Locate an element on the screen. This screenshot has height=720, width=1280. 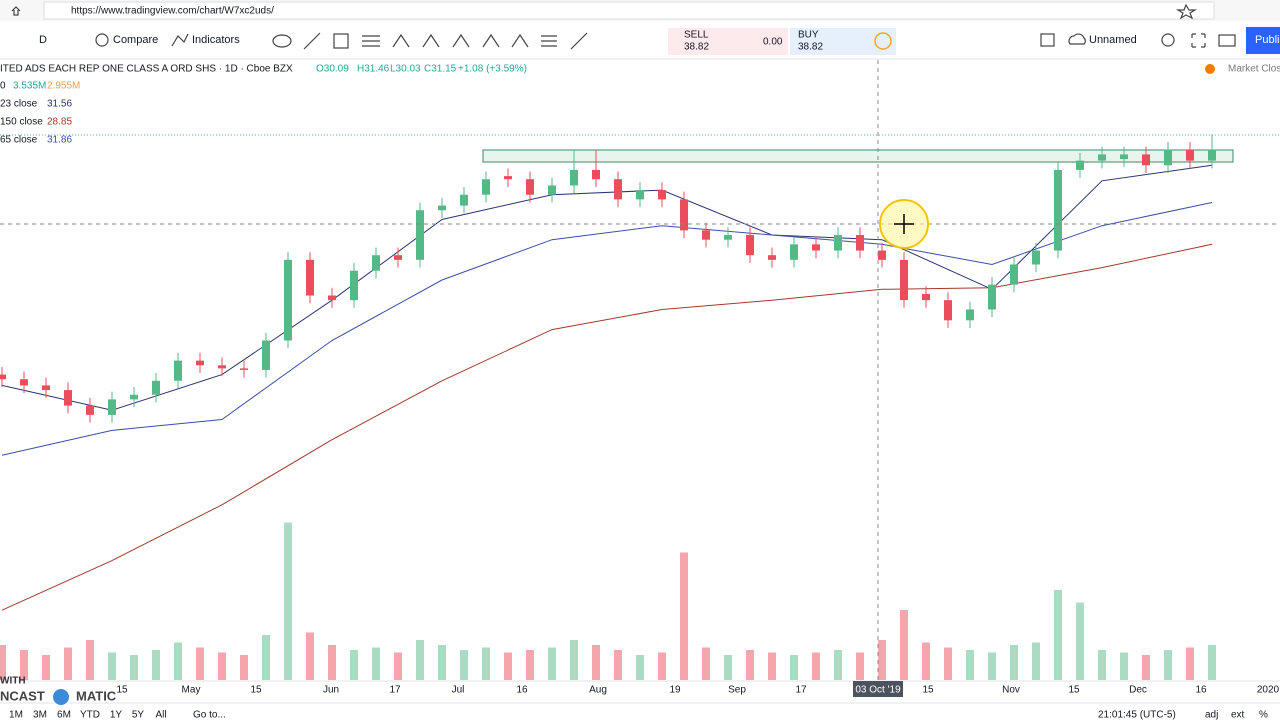
info-icon is located at coordinates (883, 41).